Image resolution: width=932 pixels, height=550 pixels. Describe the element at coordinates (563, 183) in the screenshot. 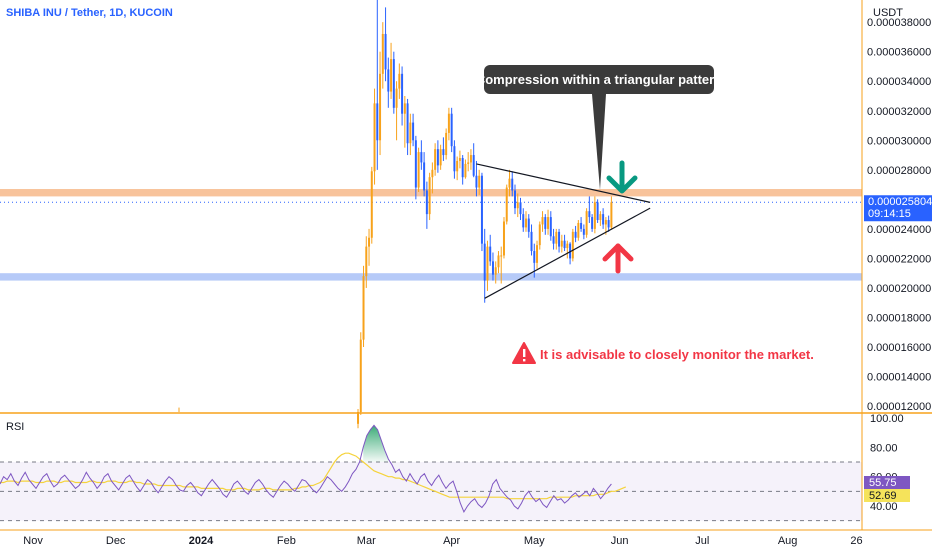

I see `triangle-upper-line` at that location.